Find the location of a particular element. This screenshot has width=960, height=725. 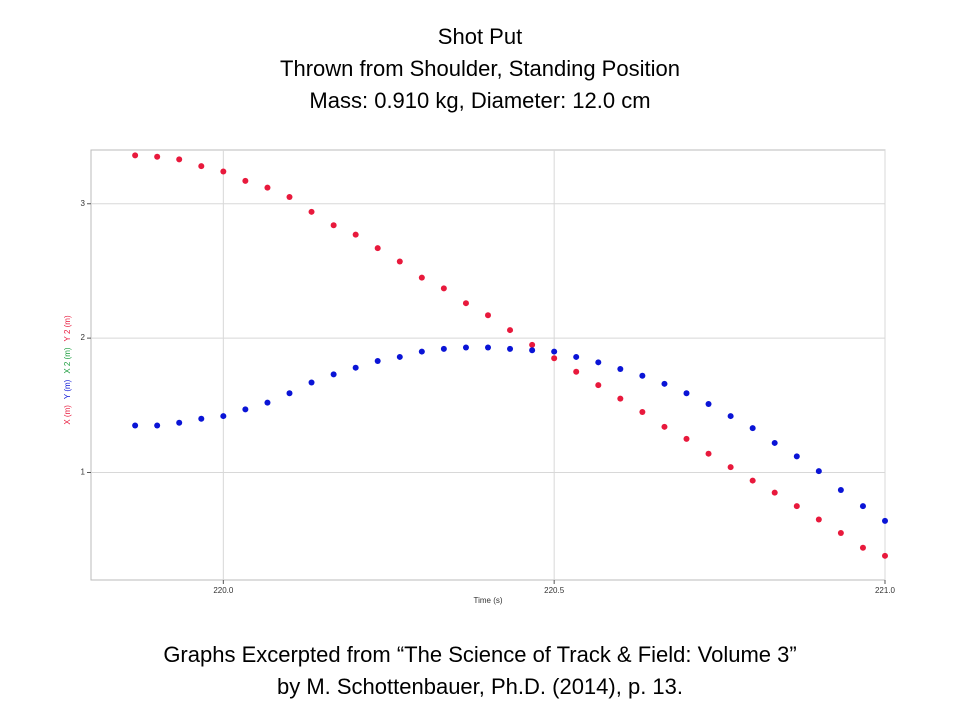

chart-title: Shot Put is located at coordinates (480, 36).